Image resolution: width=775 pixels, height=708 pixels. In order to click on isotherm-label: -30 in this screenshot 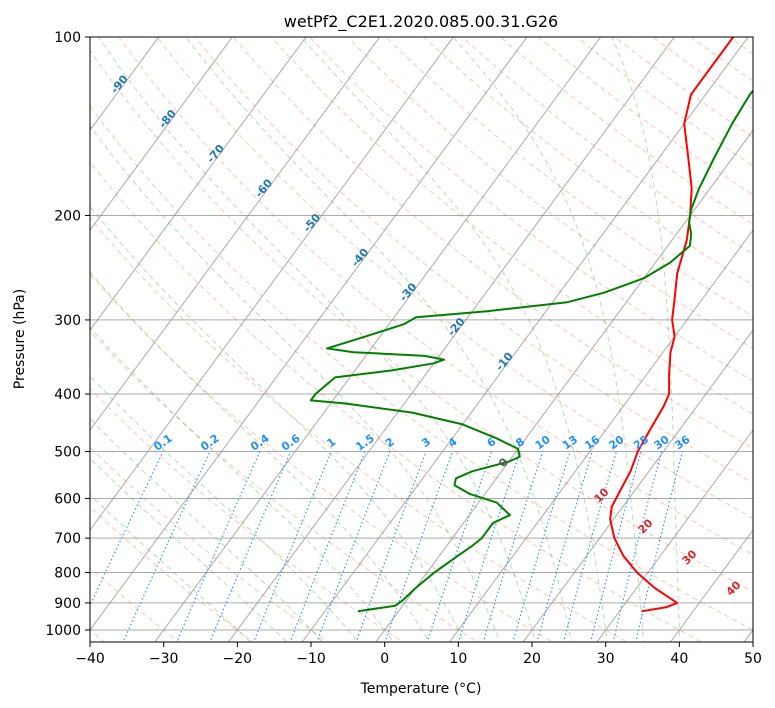, I will do `click(408, 292)`.